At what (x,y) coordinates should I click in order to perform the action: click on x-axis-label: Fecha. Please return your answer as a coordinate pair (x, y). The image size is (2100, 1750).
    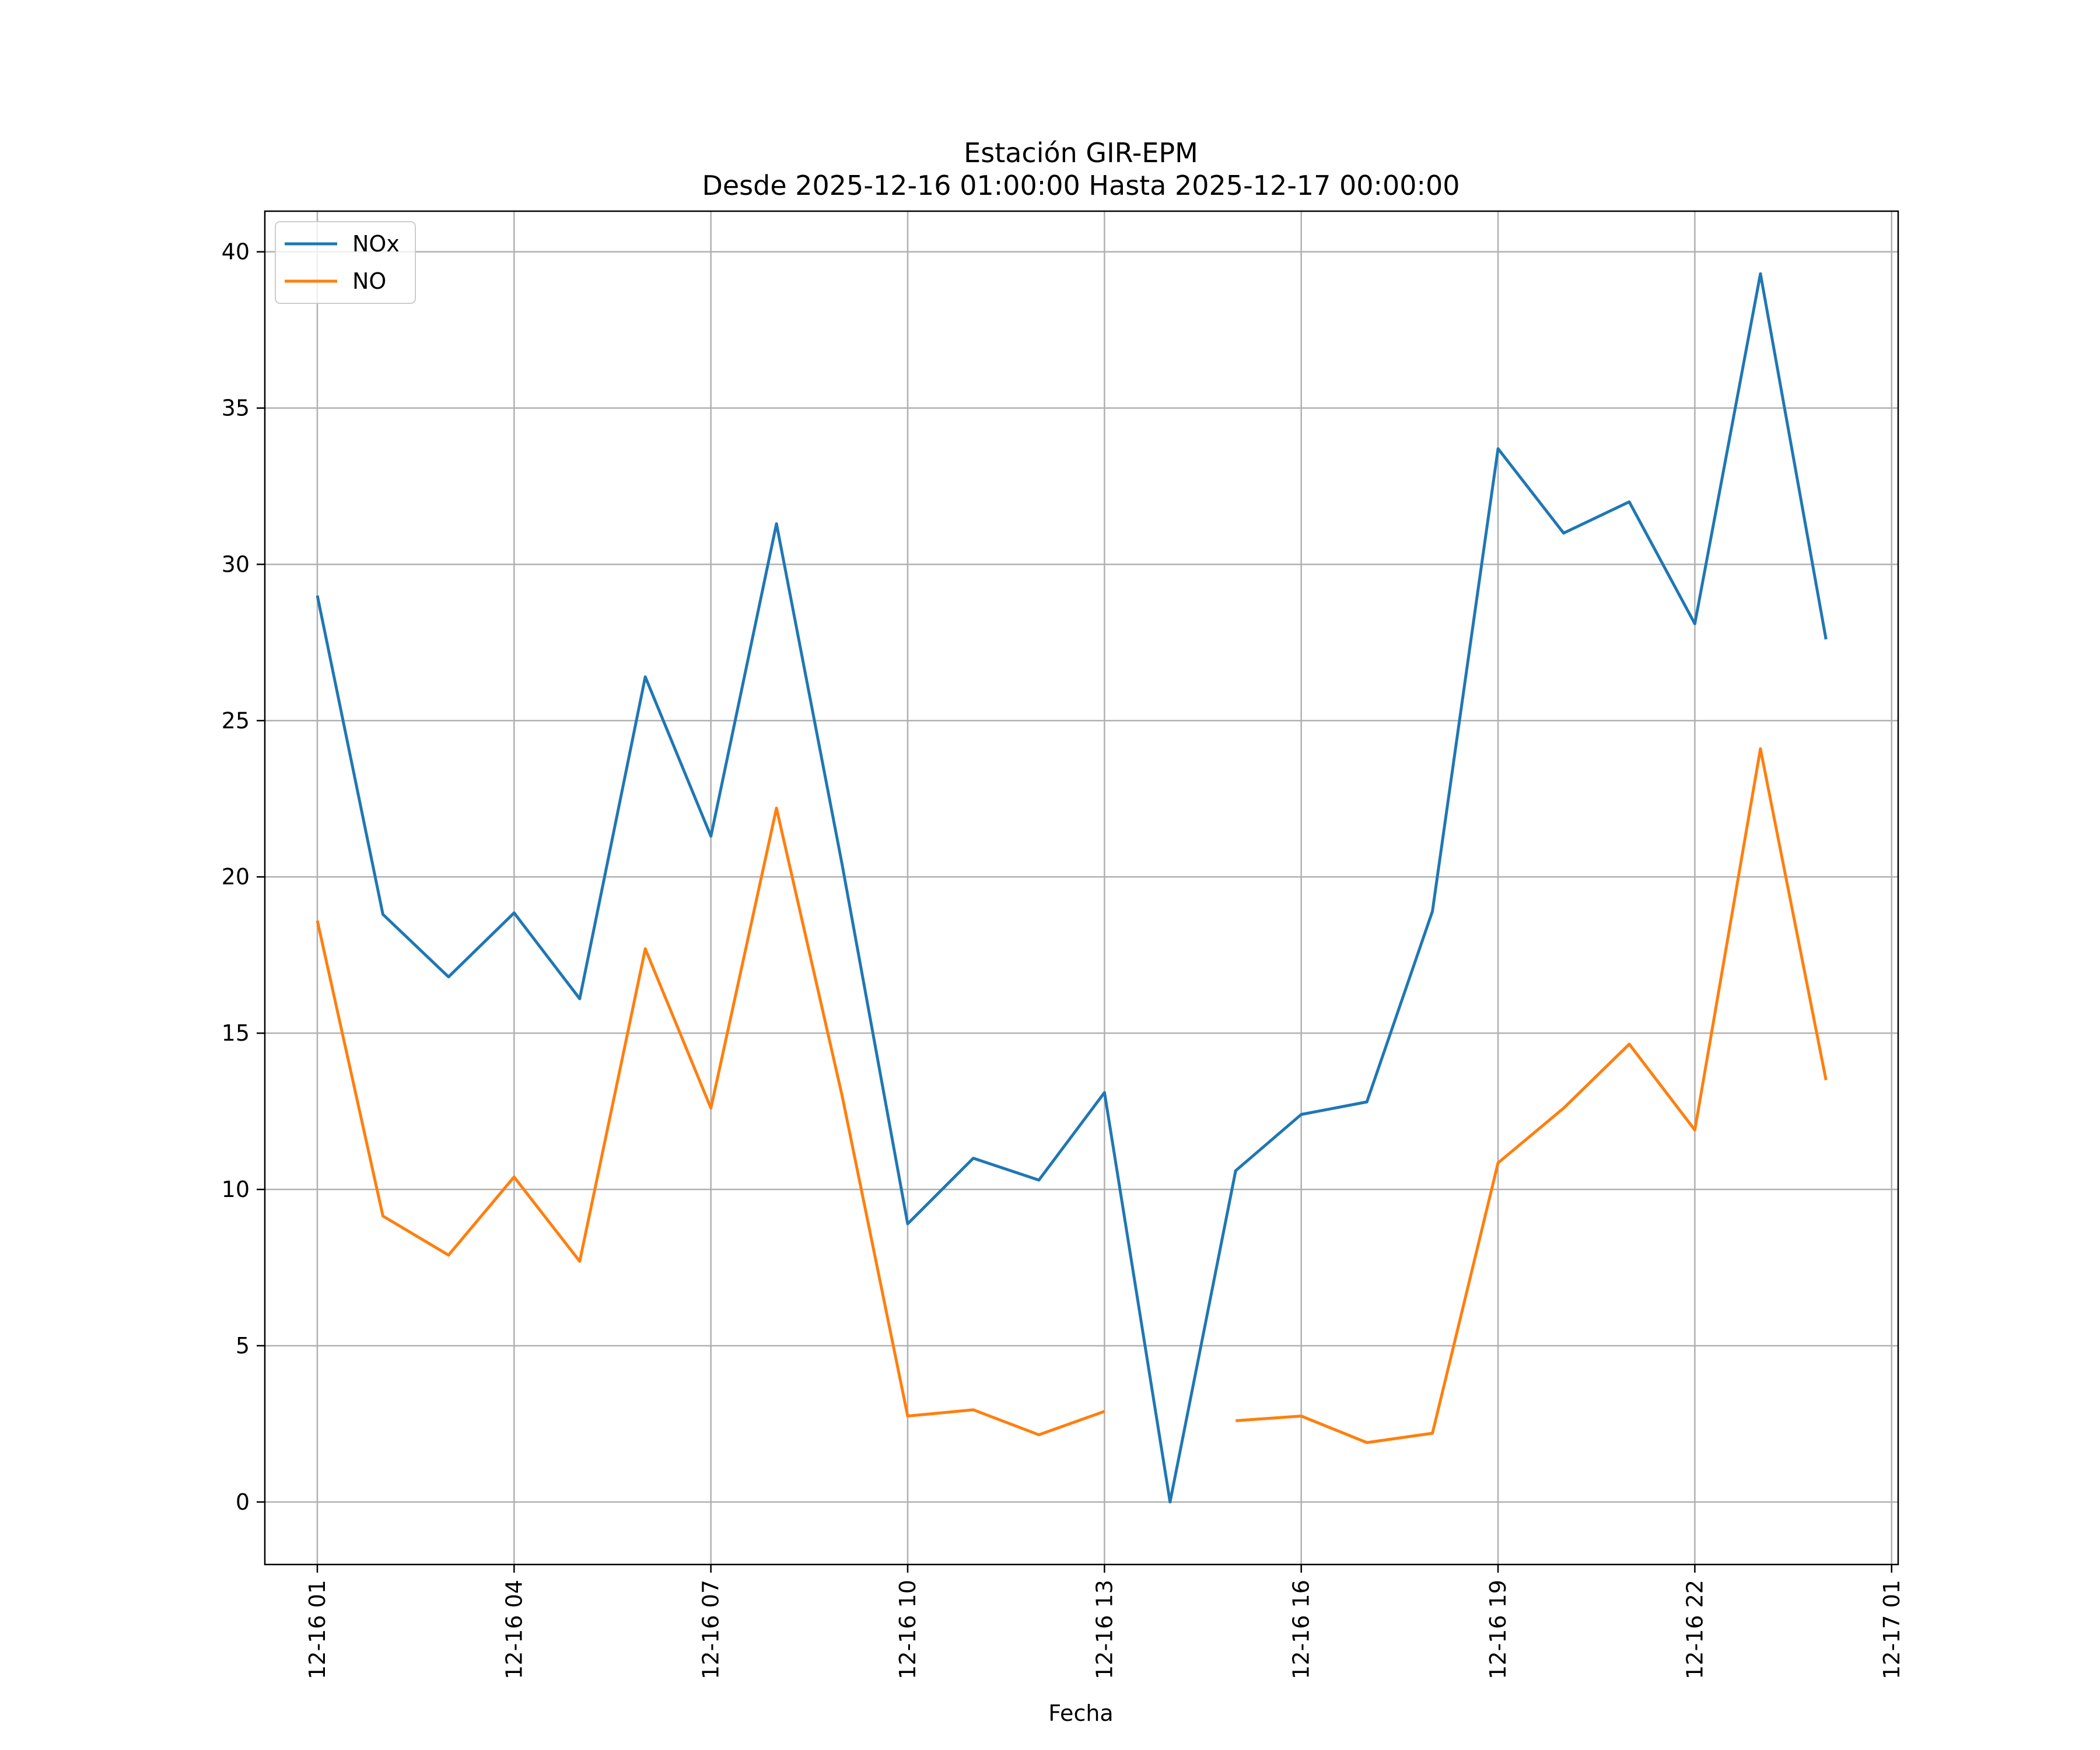
    Looking at the image, I should click on (1080, 1713).